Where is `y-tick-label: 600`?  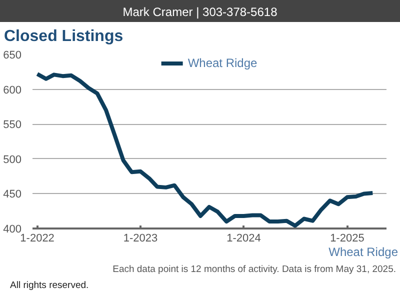
y-tick-label: 600 is located at coordinates (12, 90).